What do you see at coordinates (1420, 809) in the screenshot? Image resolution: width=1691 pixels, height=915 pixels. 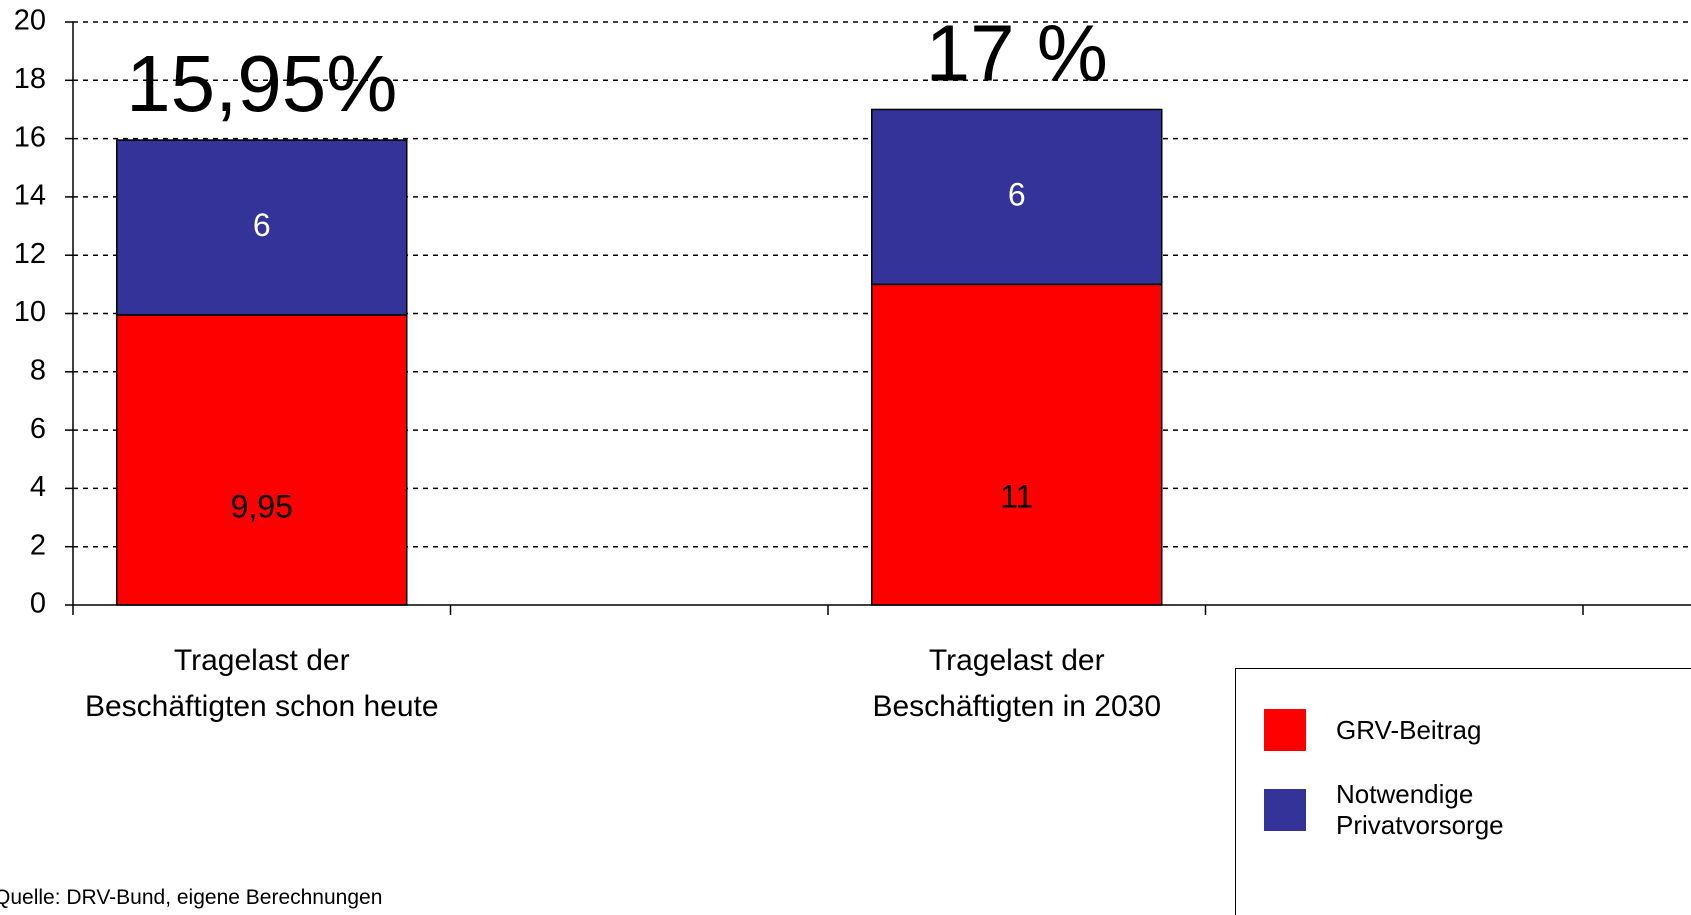 I see `legend-label: Notwendige Privatvorsorge` at bounding box center [1420, 809].